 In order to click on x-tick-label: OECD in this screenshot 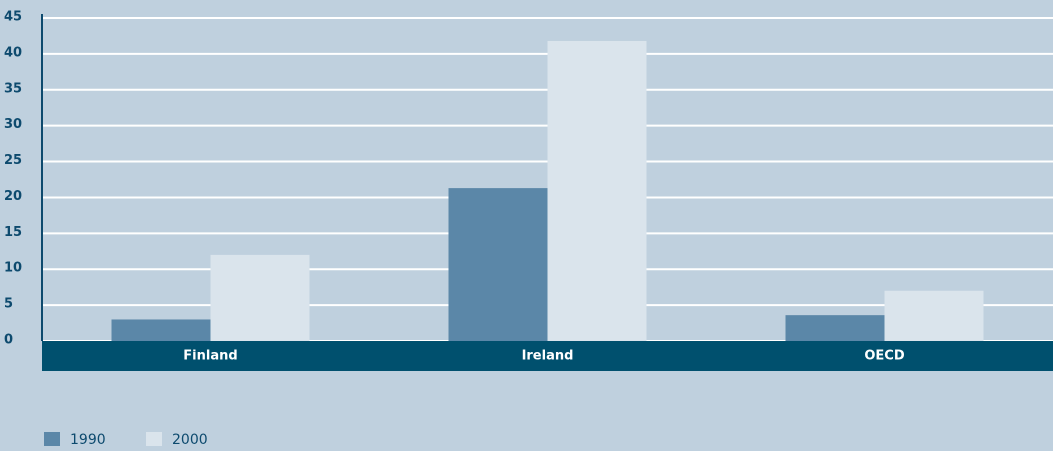, I will do `click(884, 356)`.